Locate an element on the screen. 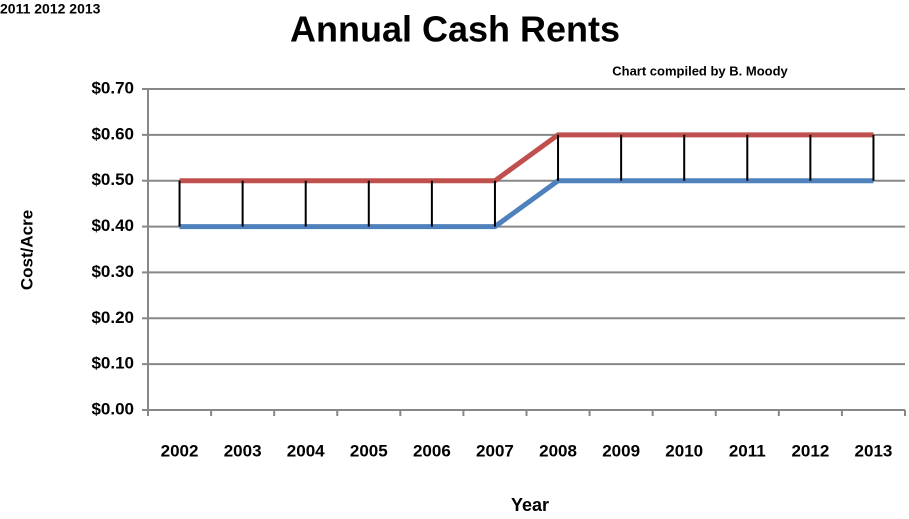 This screenshot has width=909, height=519. y-tick-label: $0.10 is located at coordinates (112, 363).